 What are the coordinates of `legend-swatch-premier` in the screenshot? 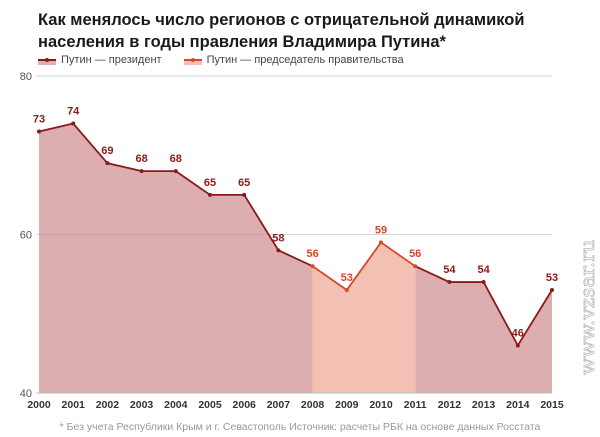 It's located at (192, 61).